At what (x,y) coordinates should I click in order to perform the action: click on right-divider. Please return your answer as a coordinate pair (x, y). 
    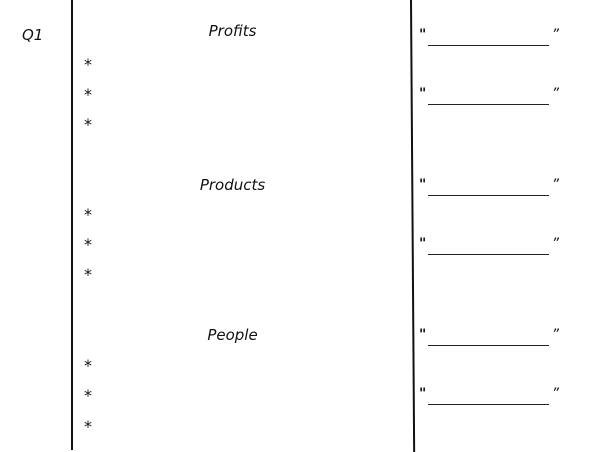
    Looking at the image, I should click on (413, 226).